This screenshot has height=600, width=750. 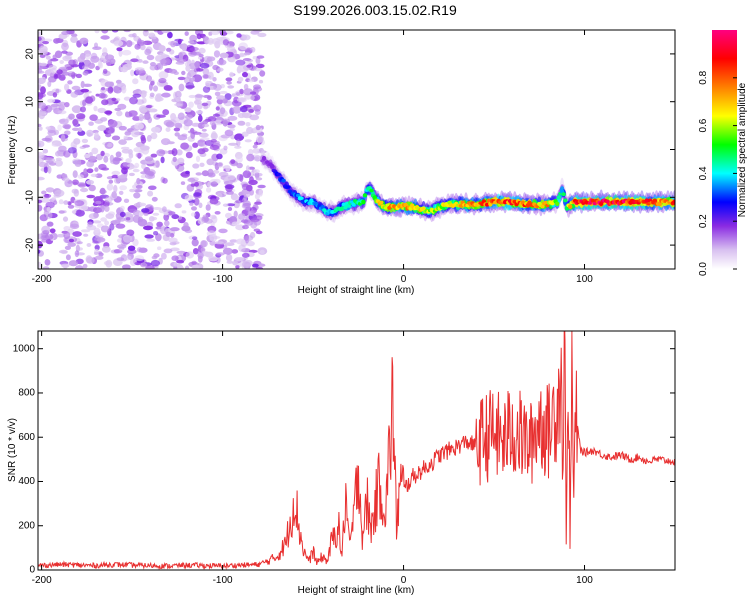 I want to click on colorbar-tick-label: 0.8, so click(x=703, y=77).